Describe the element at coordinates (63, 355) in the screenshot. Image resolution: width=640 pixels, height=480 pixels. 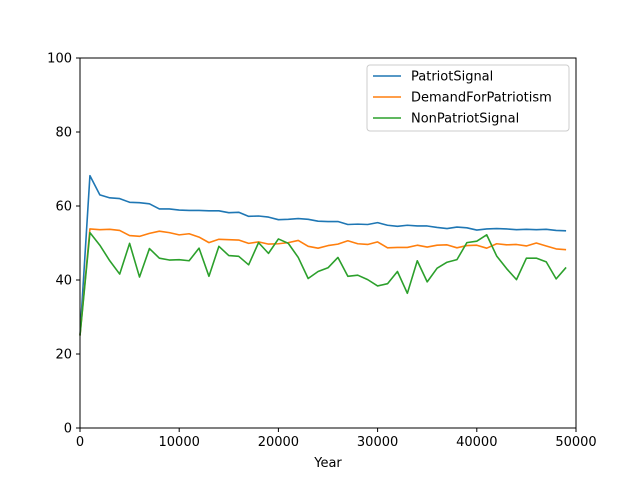
I see `y-tick-label: 20` at that location.